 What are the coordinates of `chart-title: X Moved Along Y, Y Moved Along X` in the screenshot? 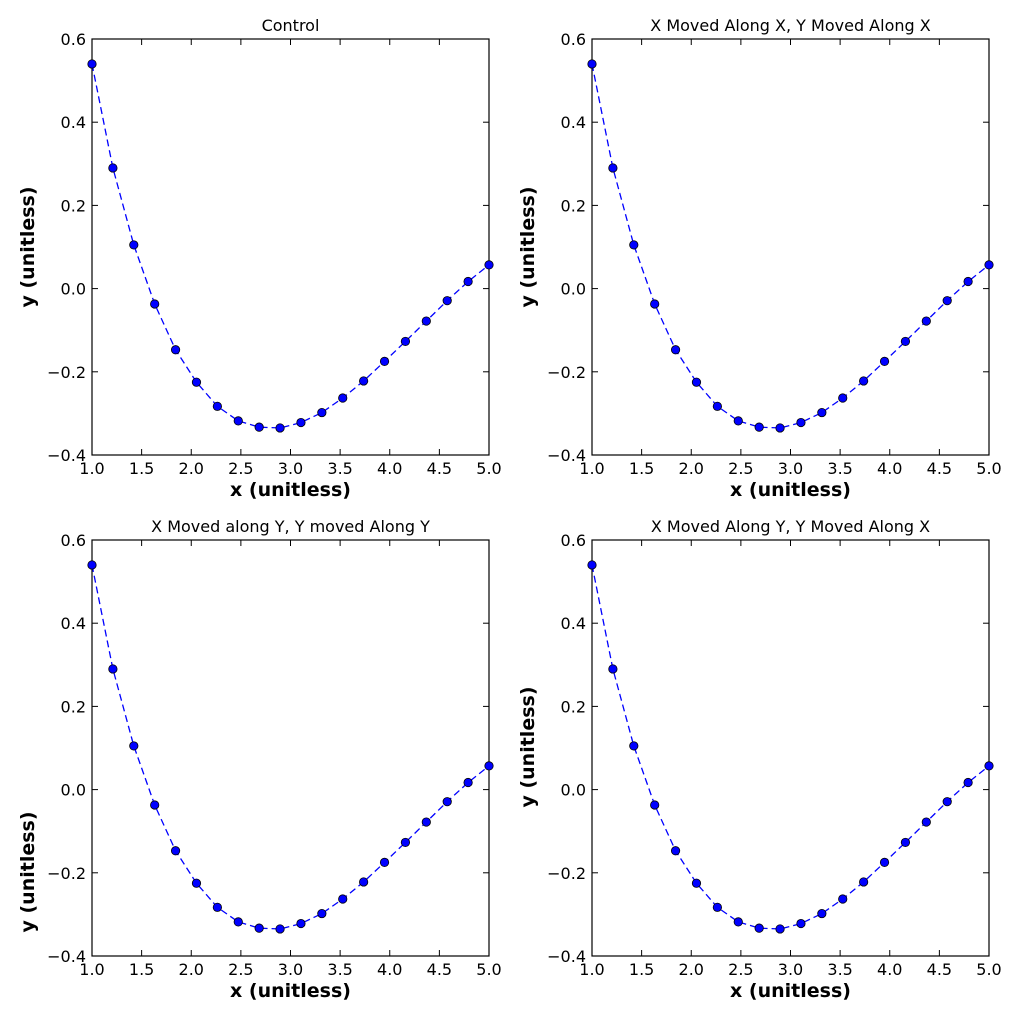 It's located at (790, 526).